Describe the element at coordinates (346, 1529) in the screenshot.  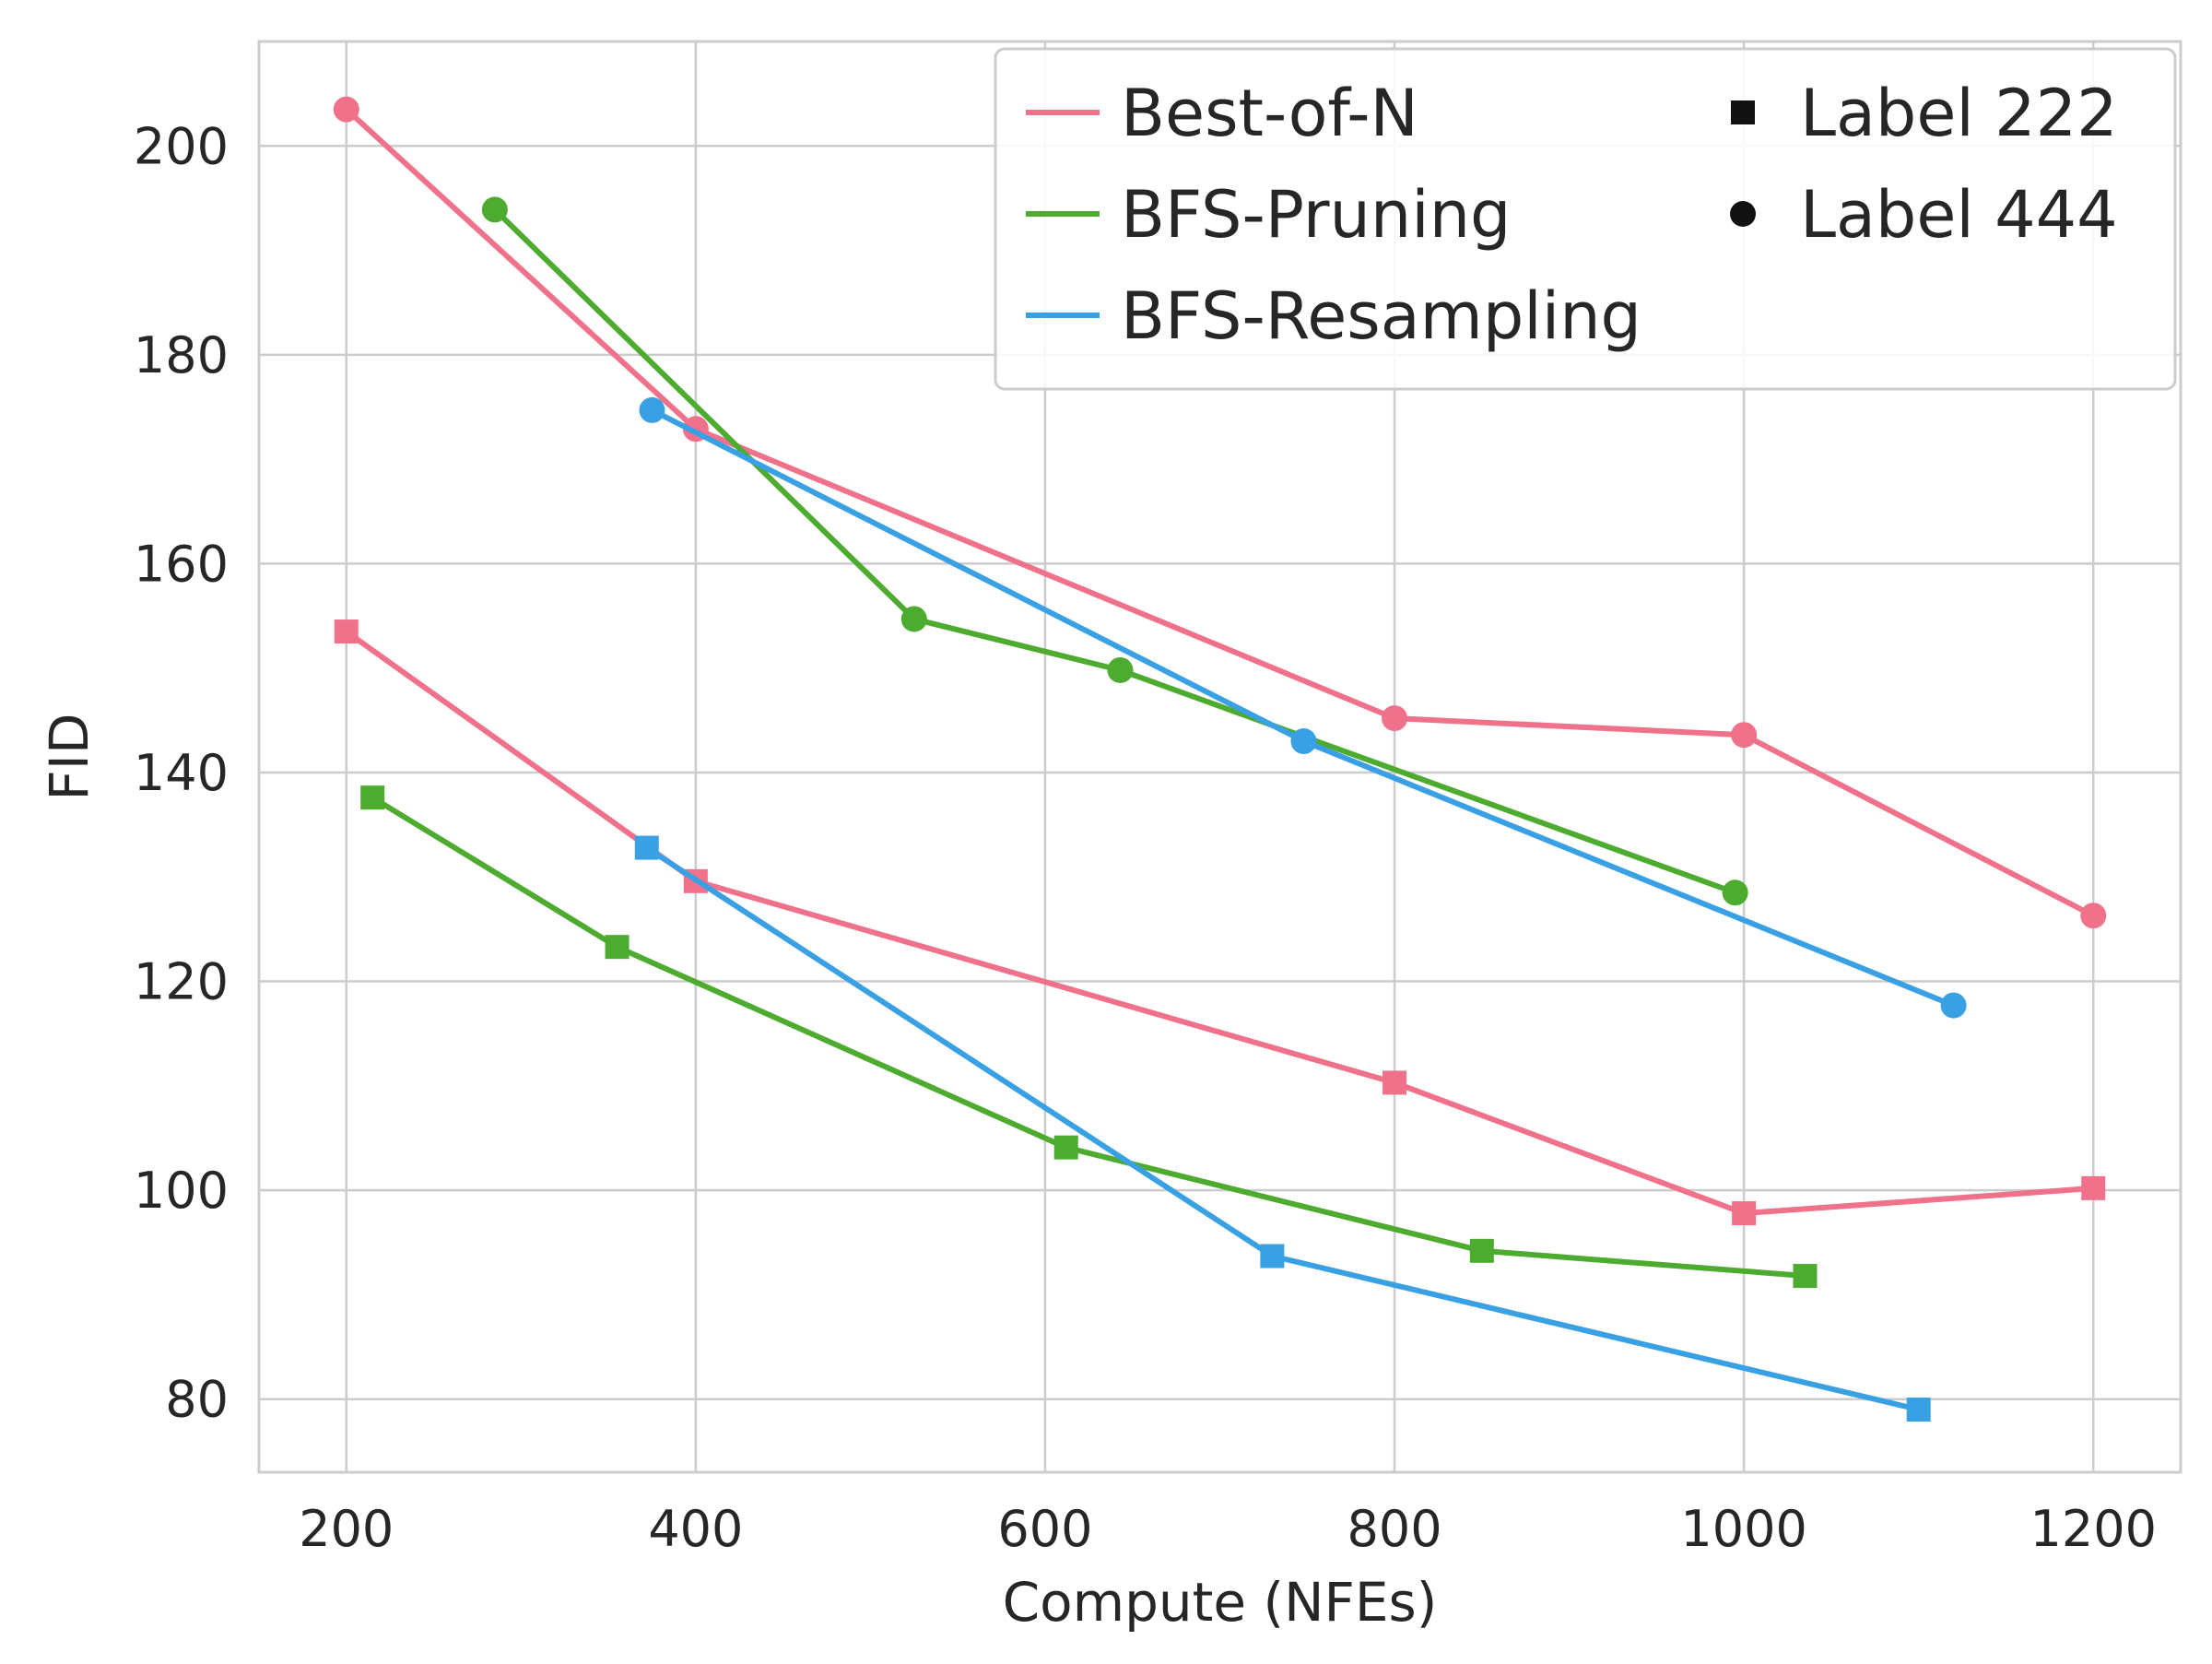
I see `x-tick-label: 200` at that location.